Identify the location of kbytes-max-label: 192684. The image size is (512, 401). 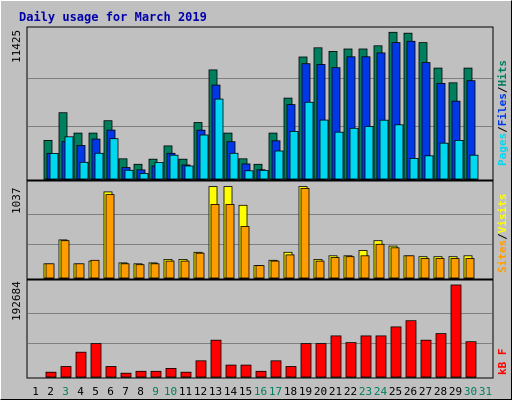
(16, 301).